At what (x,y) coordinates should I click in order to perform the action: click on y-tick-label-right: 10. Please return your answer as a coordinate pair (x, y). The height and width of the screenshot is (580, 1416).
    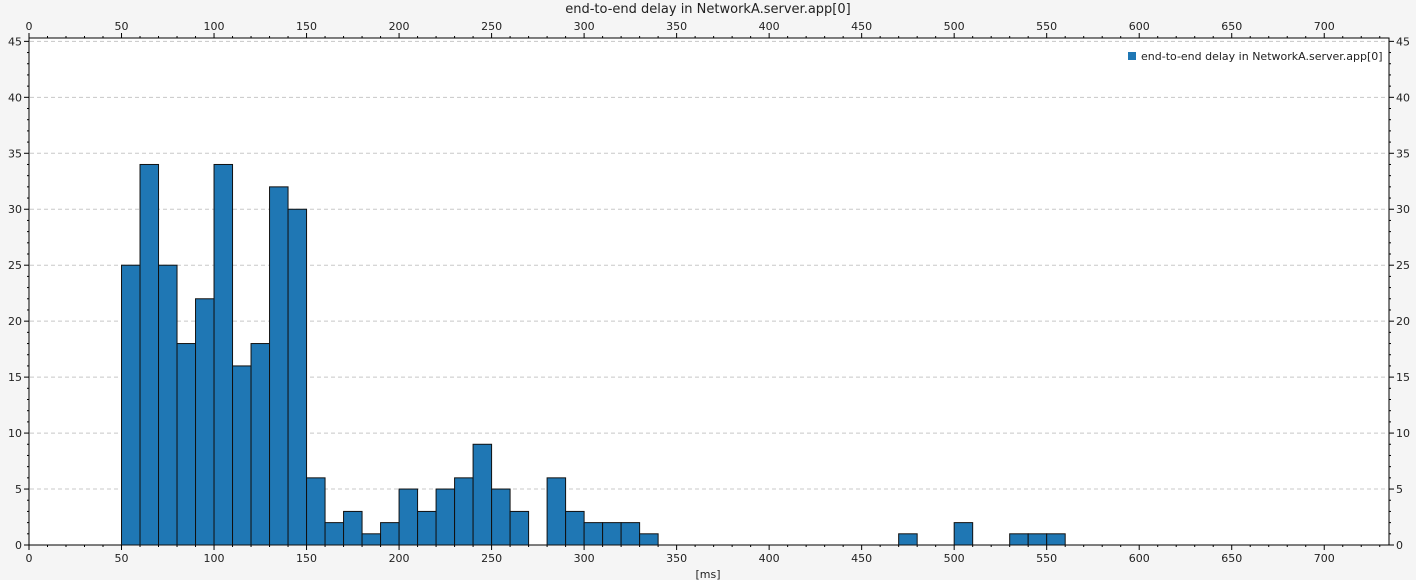
    Looking at the image, I should click on (1403, 433).